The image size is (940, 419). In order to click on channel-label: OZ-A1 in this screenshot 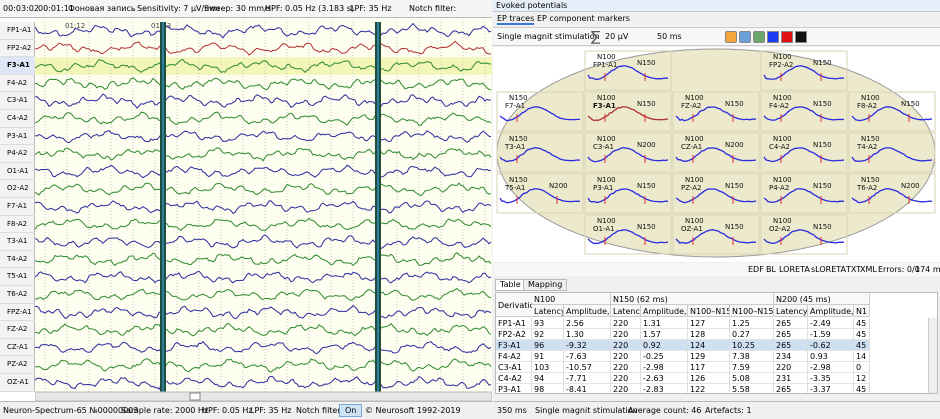, I will do `click(17, 383)`.